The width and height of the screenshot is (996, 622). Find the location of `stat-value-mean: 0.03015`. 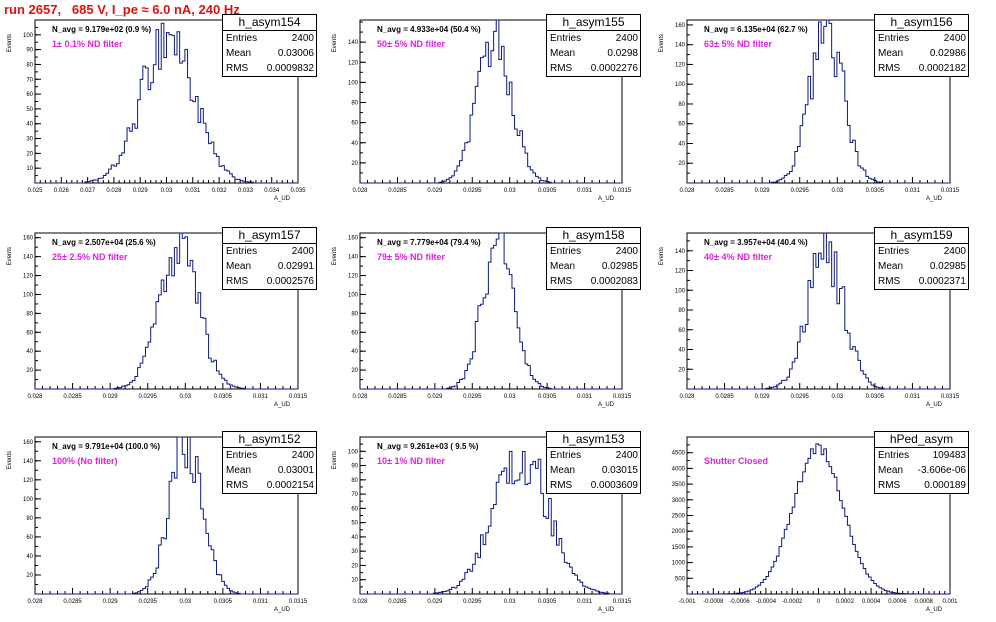

stat-value-mean: 0.03015 is located at coordinates (619, 470).